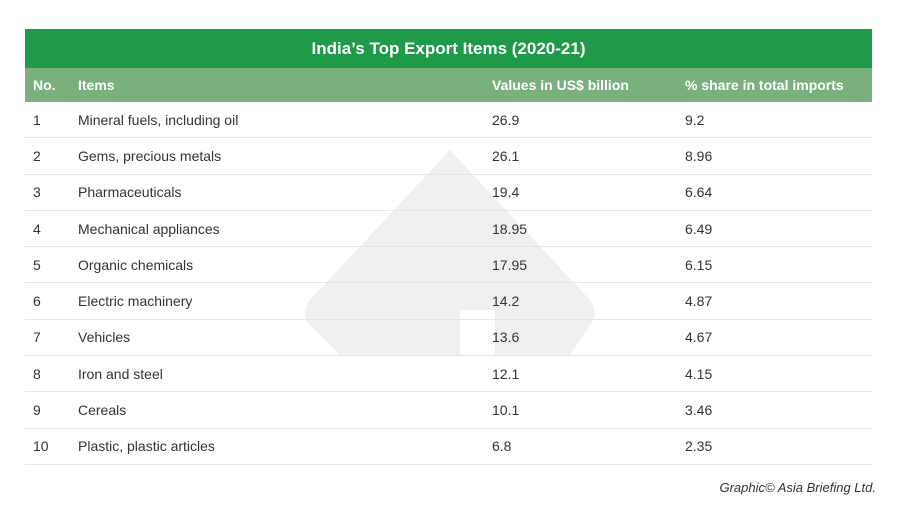  Describe the element at coordinates (96, 85) in the screenshot. I see `header-items: Items` at that location.